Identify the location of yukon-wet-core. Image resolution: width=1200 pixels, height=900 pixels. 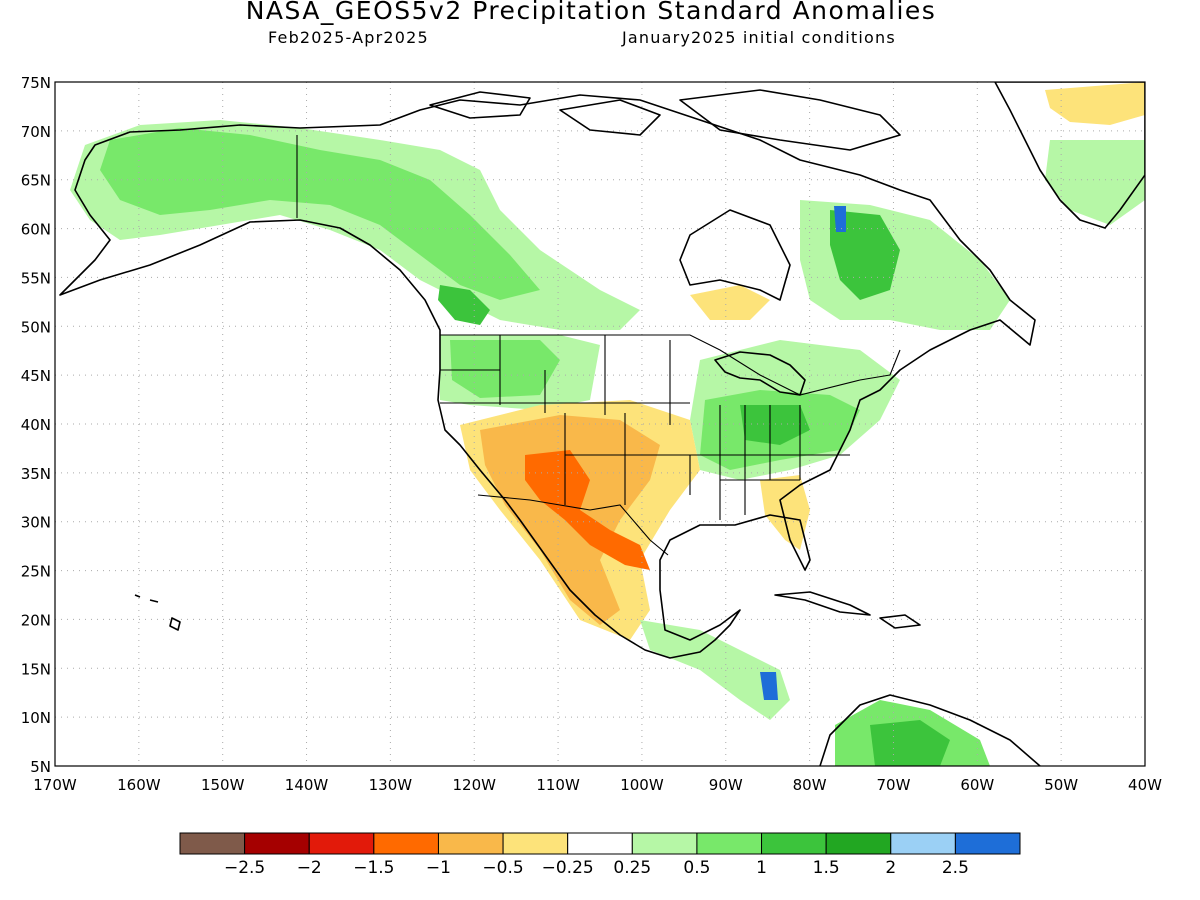
(320, 214).